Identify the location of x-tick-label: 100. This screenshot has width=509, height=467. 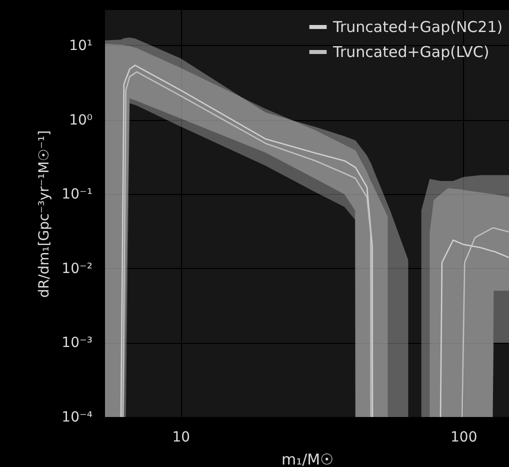
(464, 438).